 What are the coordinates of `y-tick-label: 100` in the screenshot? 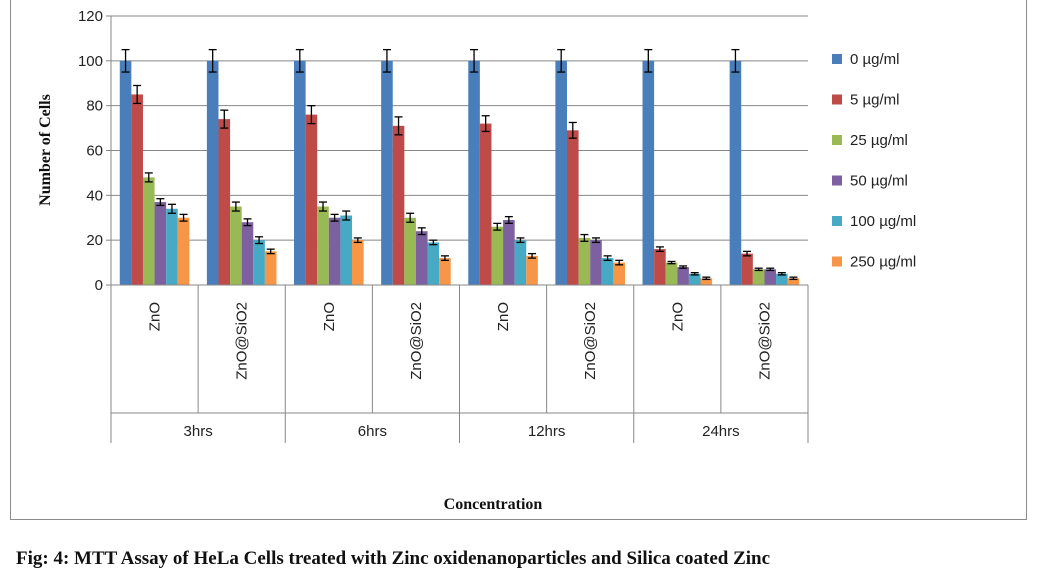 It's located at (90, 61).